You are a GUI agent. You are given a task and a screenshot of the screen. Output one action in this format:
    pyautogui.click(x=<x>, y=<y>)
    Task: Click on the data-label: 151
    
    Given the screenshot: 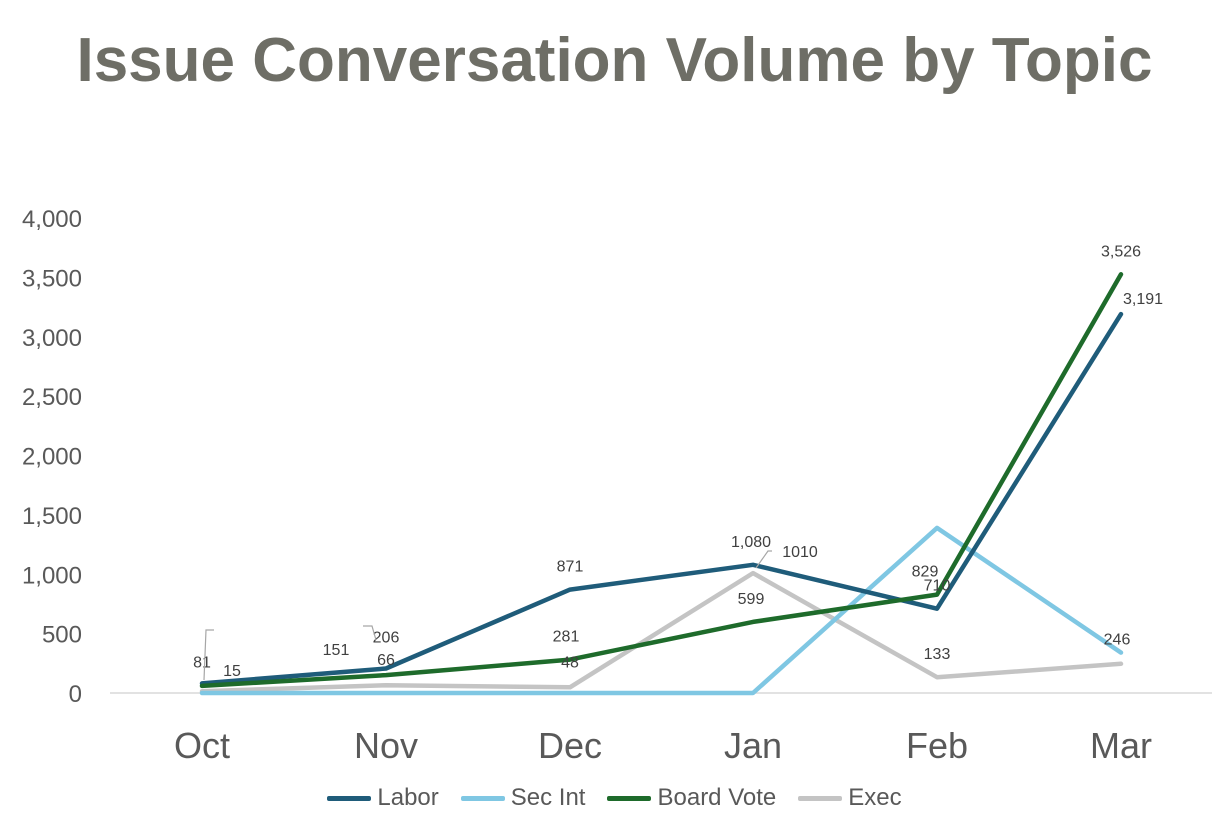 What is the action you would take?
    pyautogui.click(x=336, y=650)
    